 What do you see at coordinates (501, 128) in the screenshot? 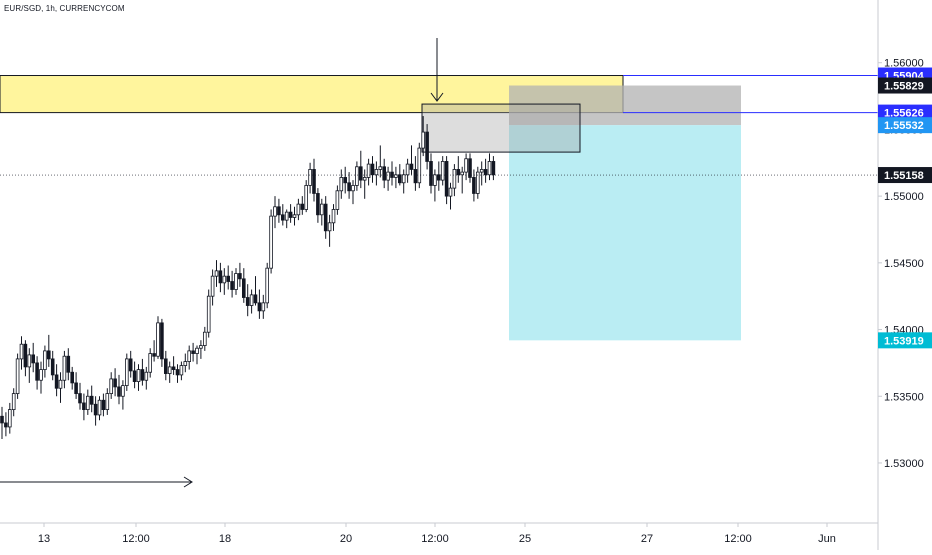
I see `highlight-box` at bounding box center [501, 128].